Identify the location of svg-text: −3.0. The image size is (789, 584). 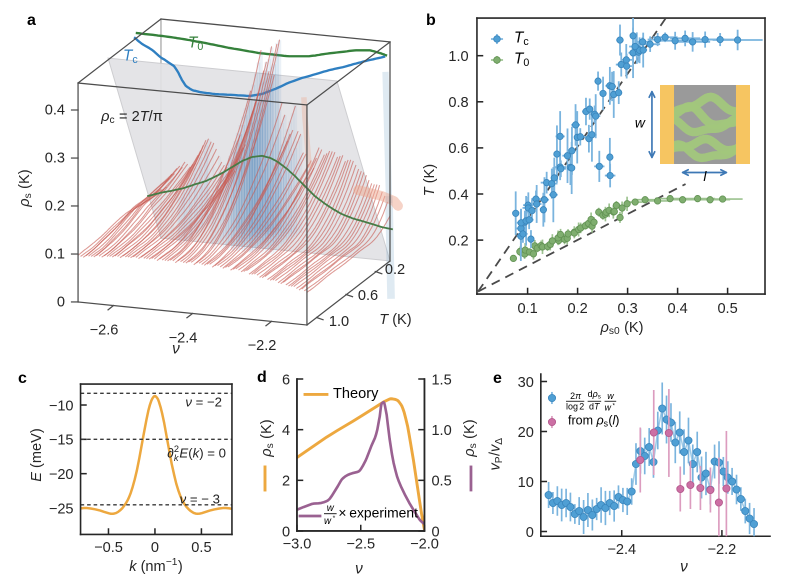
(297, 545).